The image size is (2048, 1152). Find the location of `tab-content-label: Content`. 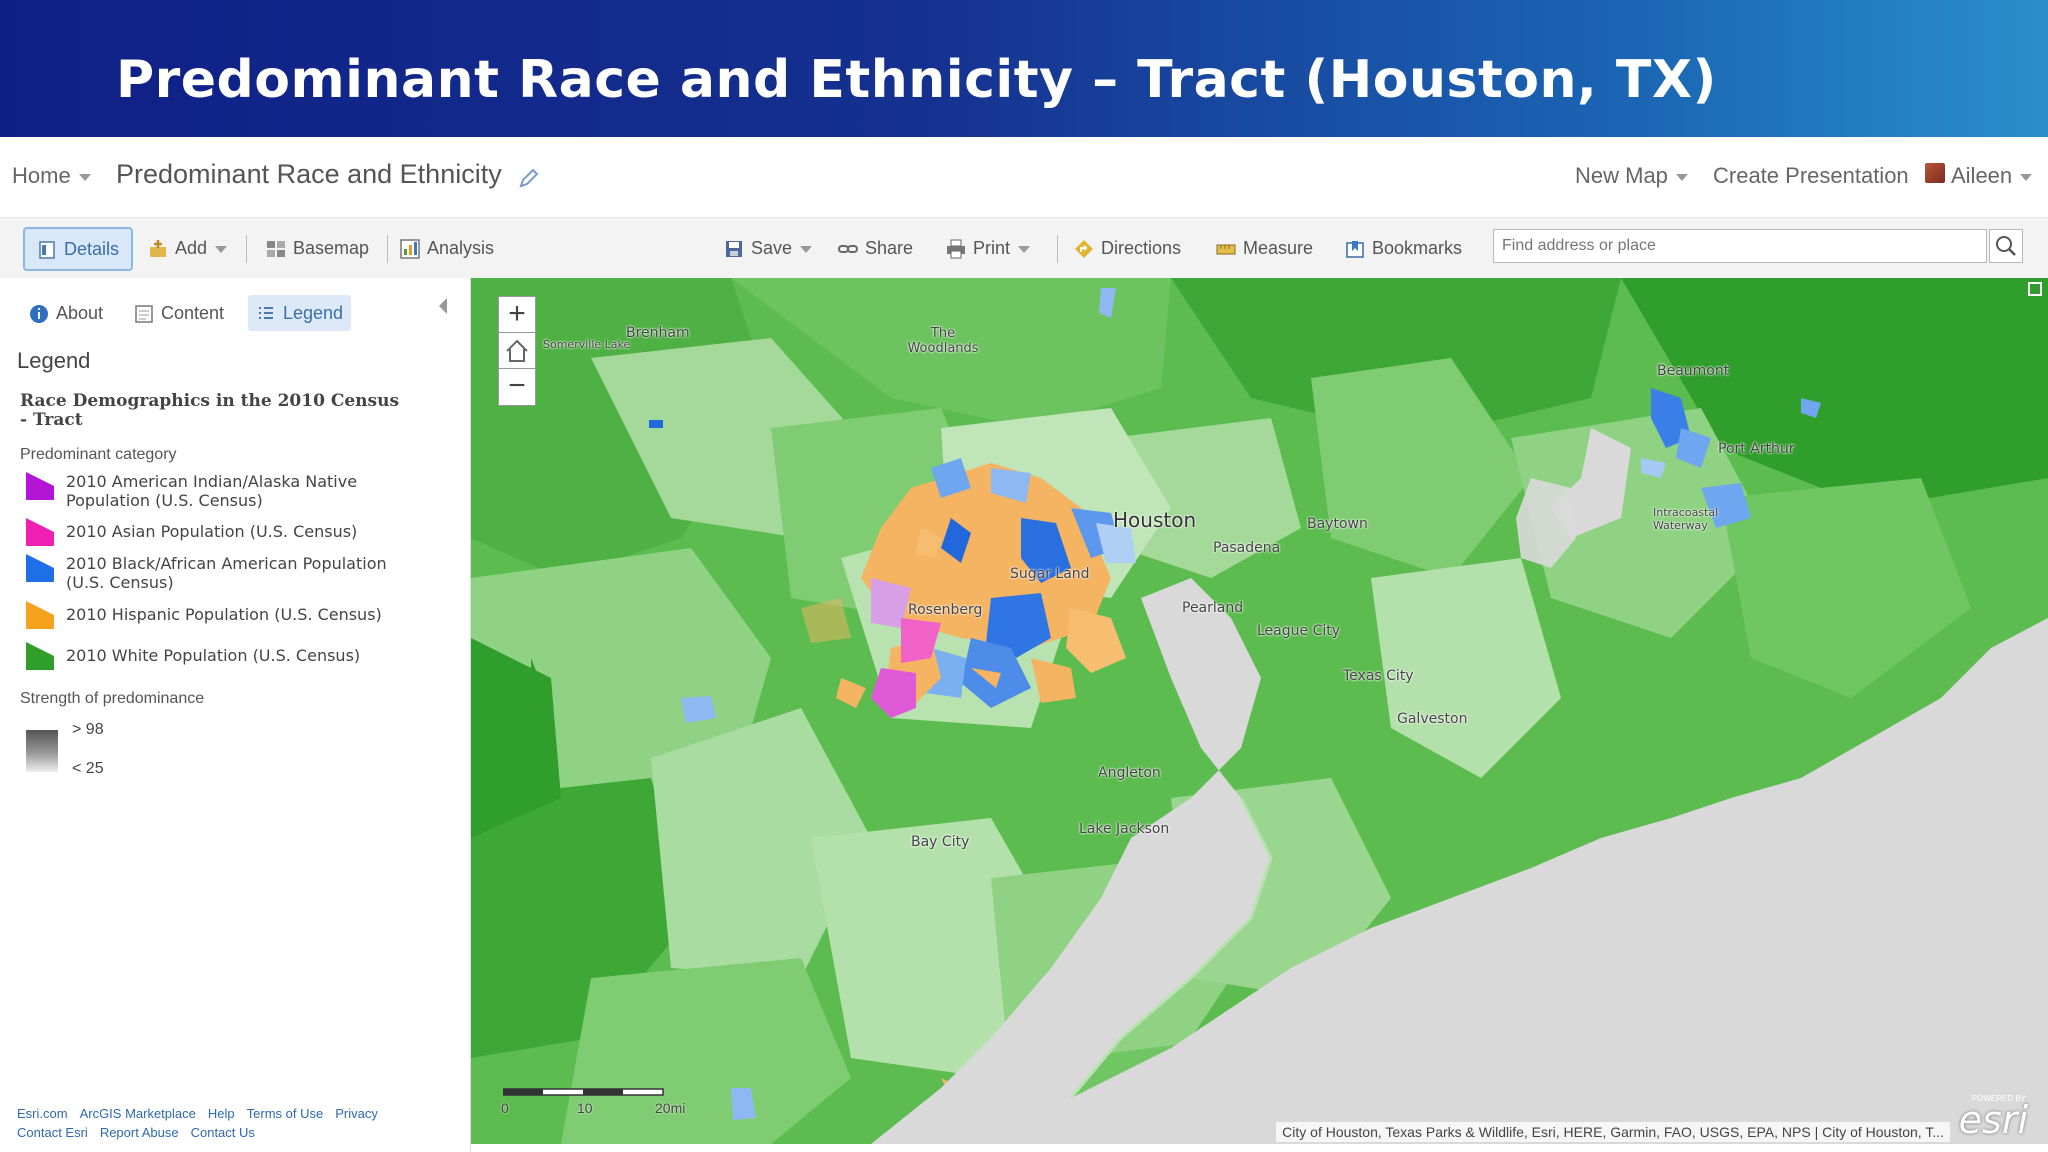

tab-content-label: Content is located at coordinates (193, 313).